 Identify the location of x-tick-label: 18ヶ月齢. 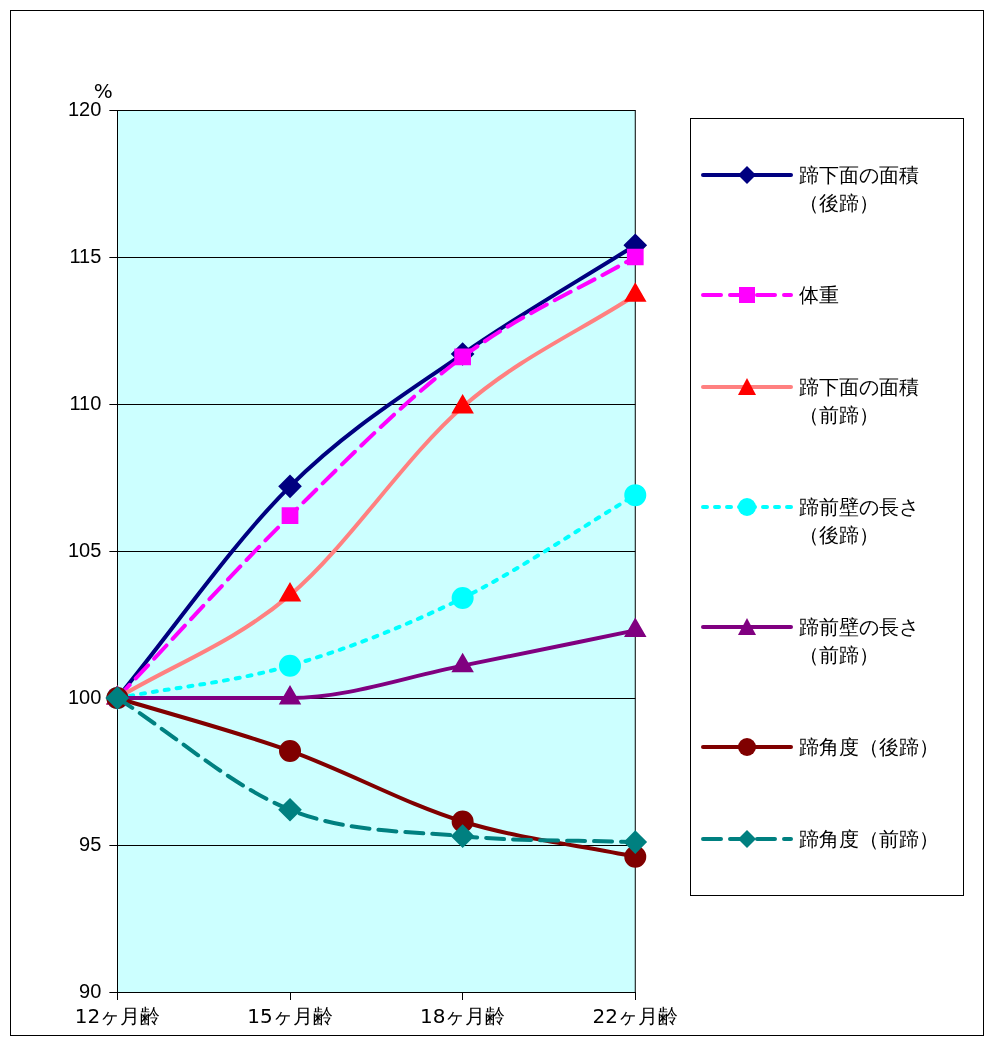
(462, 1016).